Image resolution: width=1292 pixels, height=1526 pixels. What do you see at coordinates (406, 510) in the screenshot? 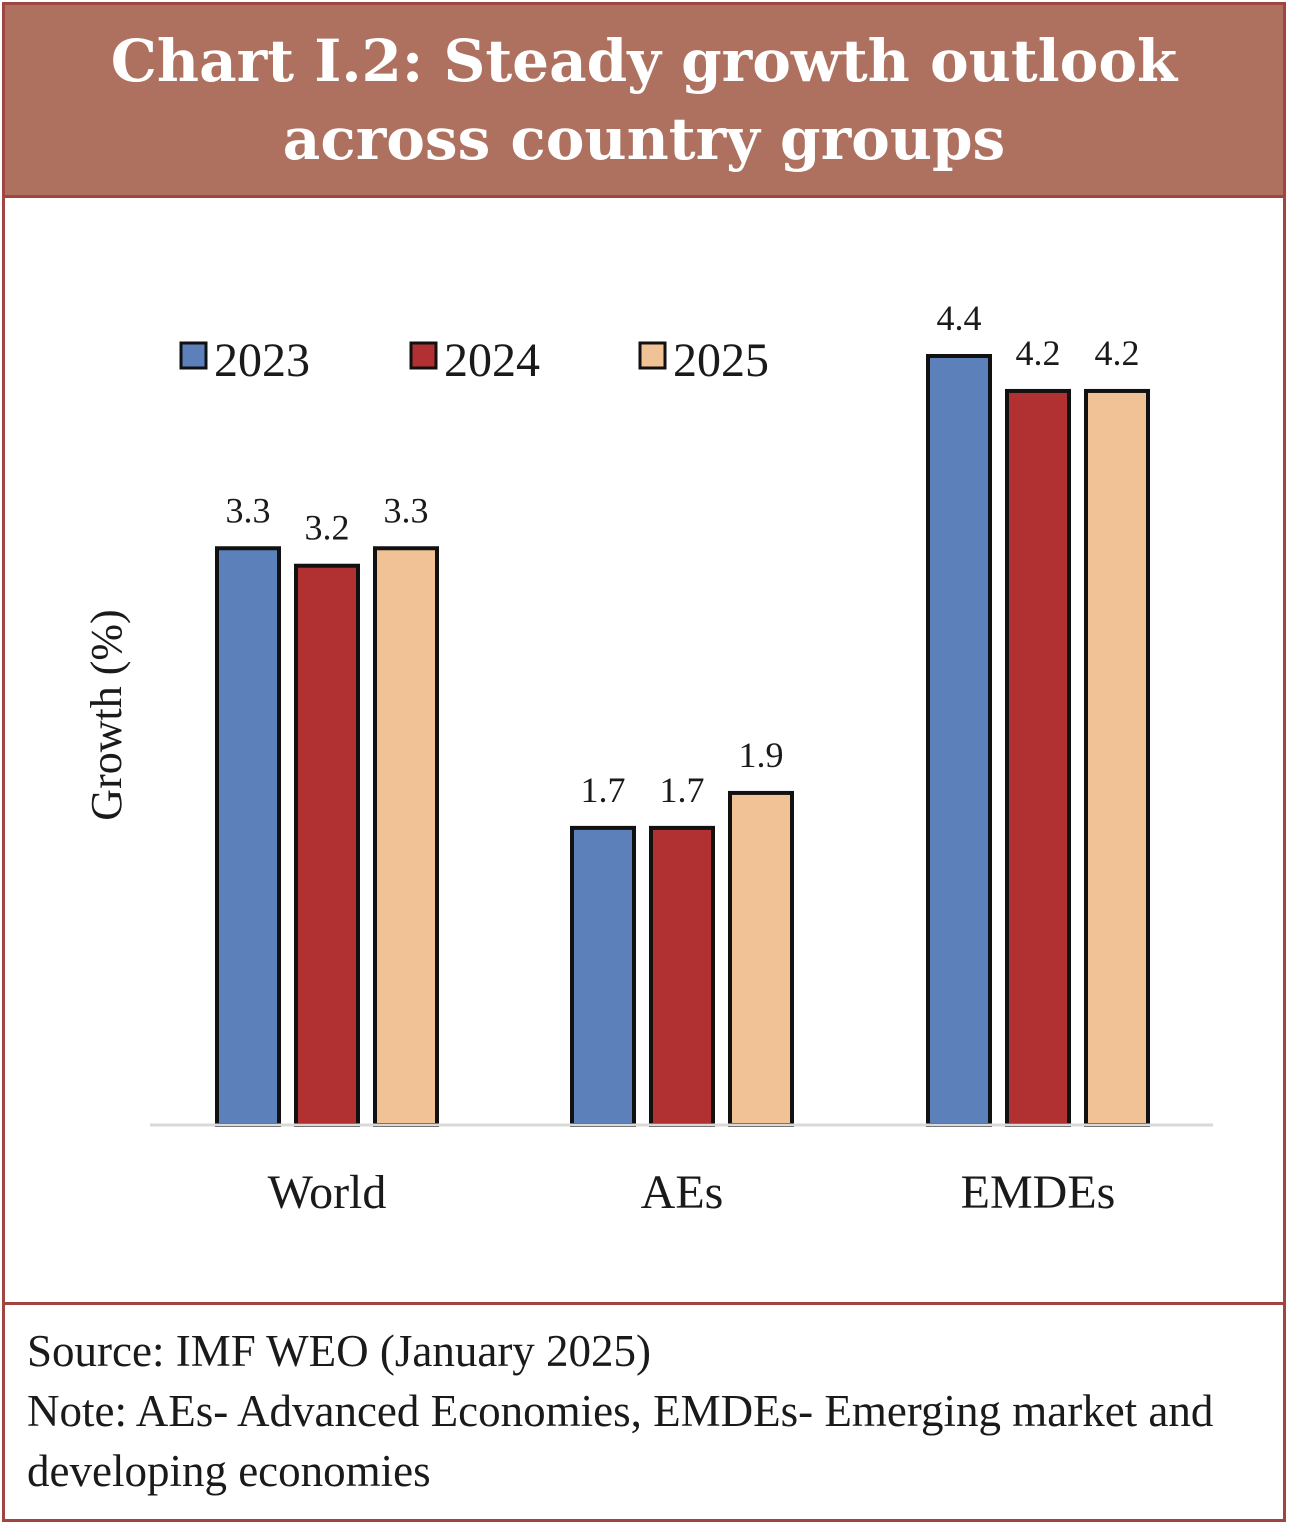
I see `data-label-world-2025: 3.3` at bounding box center [406, 510].